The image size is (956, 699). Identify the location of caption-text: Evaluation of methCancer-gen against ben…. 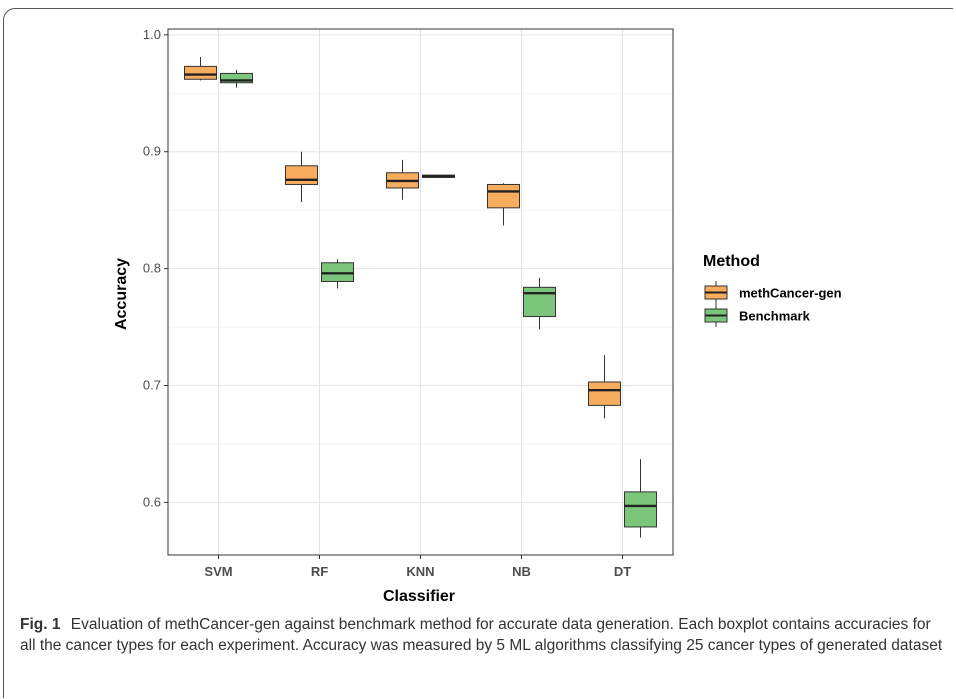
(481, 635).